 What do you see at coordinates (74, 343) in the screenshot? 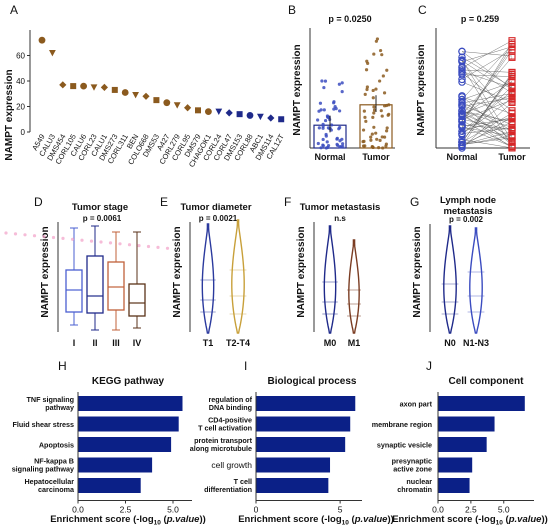
I see `panel-d-xlabel-0: I` at bounding box center [74, 343].